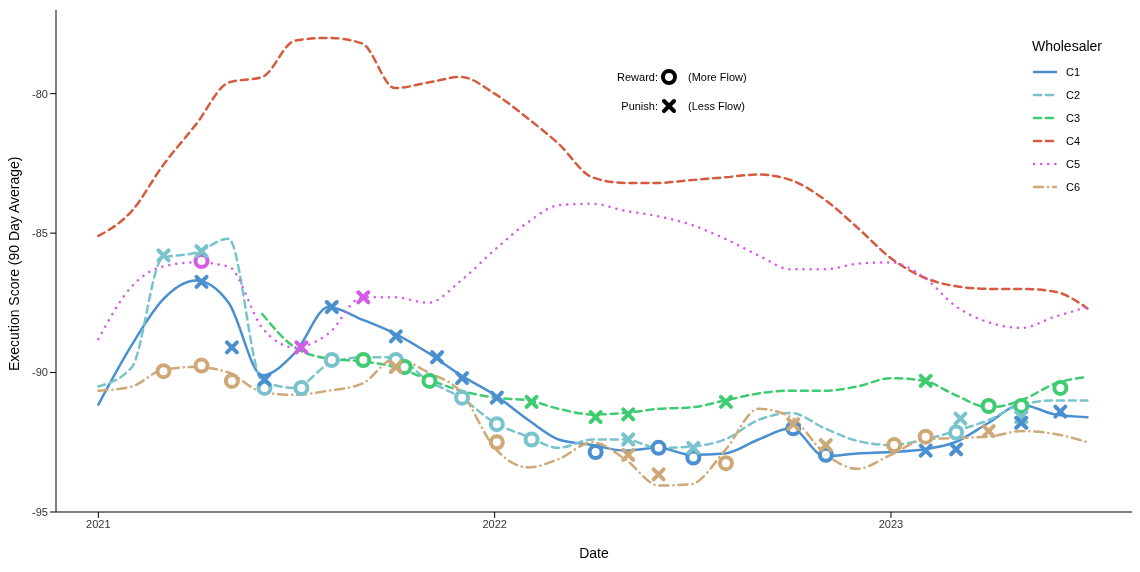 The image size is (1140, 572). Describe the element at coordinates (1073, 94) in the screenshot. I see `legend-label: C2` at that location.